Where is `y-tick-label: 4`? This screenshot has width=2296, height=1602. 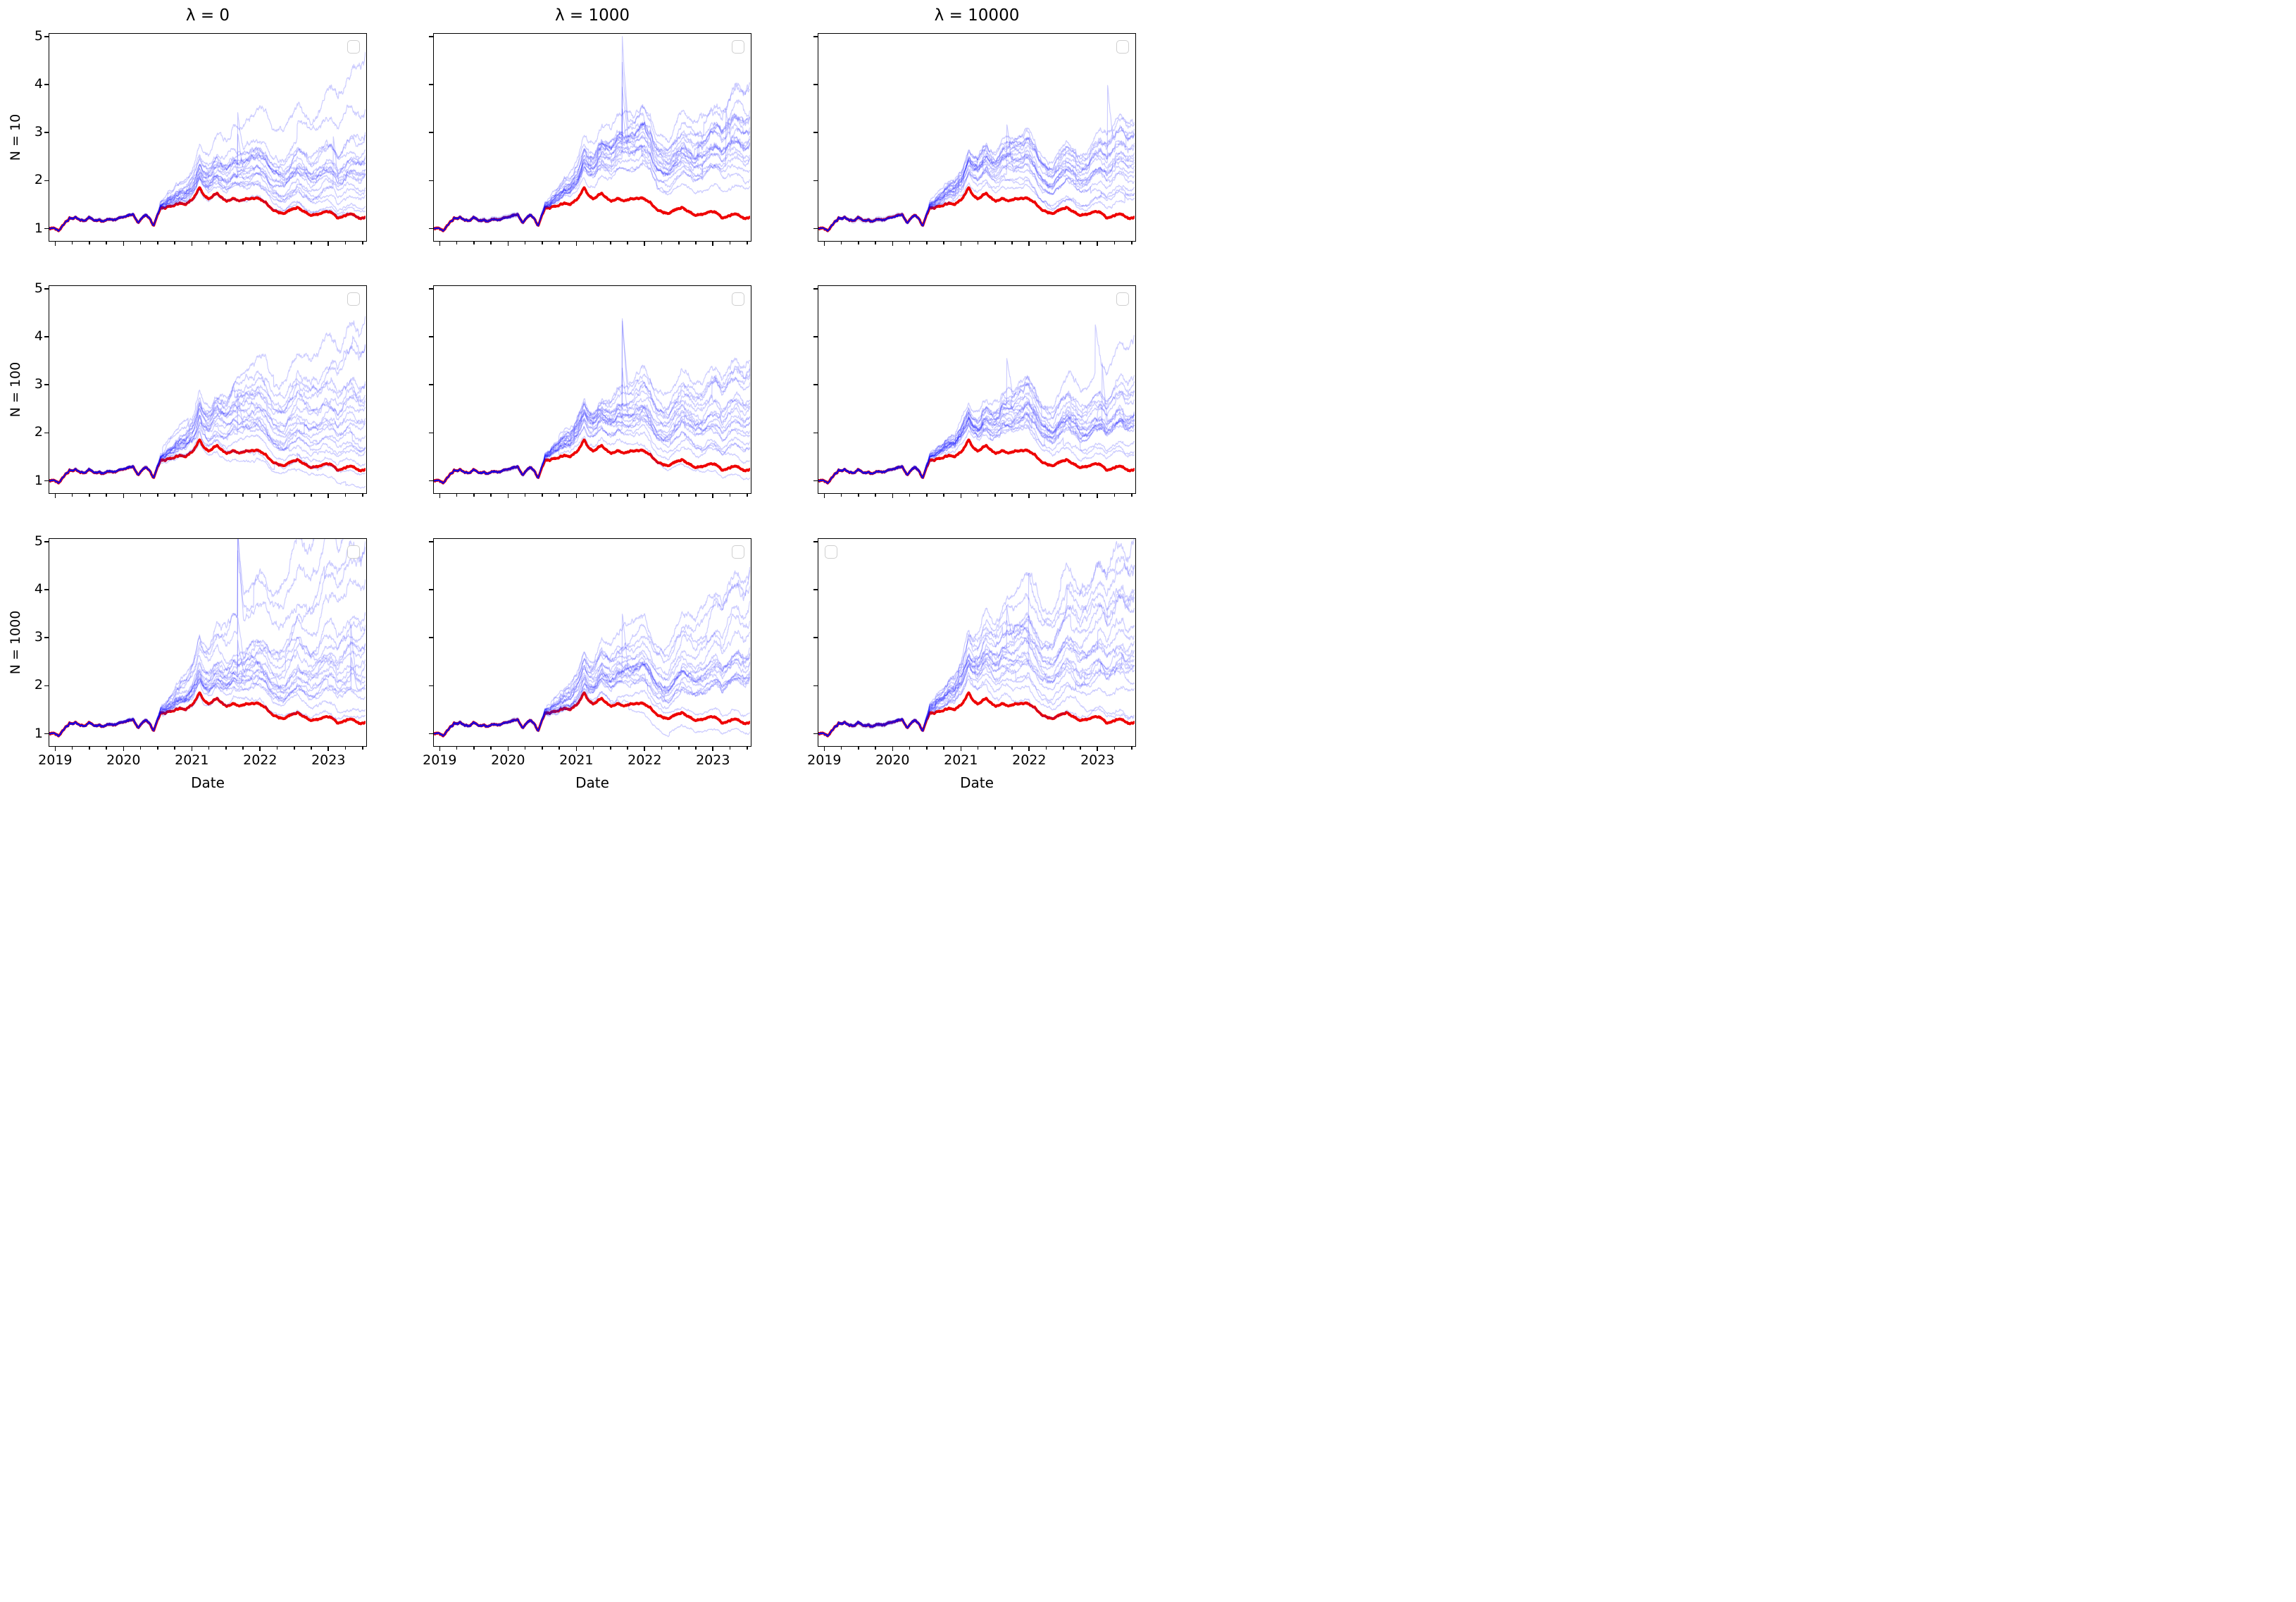 y-tick-label: 4 is located at coordinates (38, 336).